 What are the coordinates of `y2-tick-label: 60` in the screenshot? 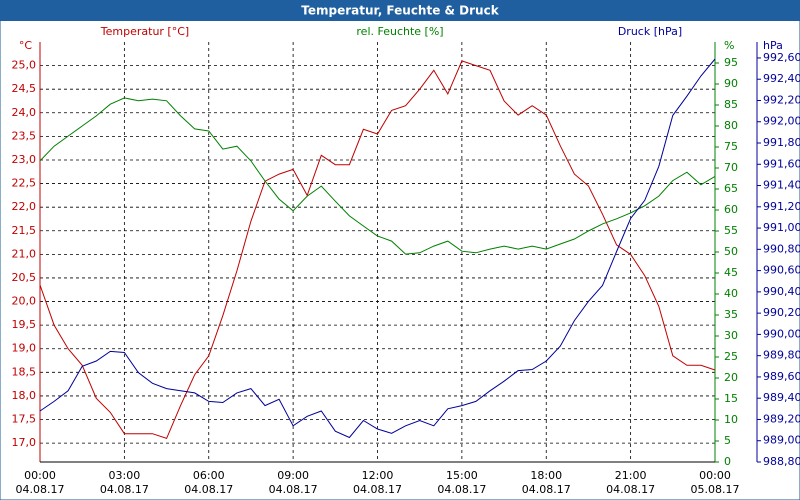 It's located at (731, 209).